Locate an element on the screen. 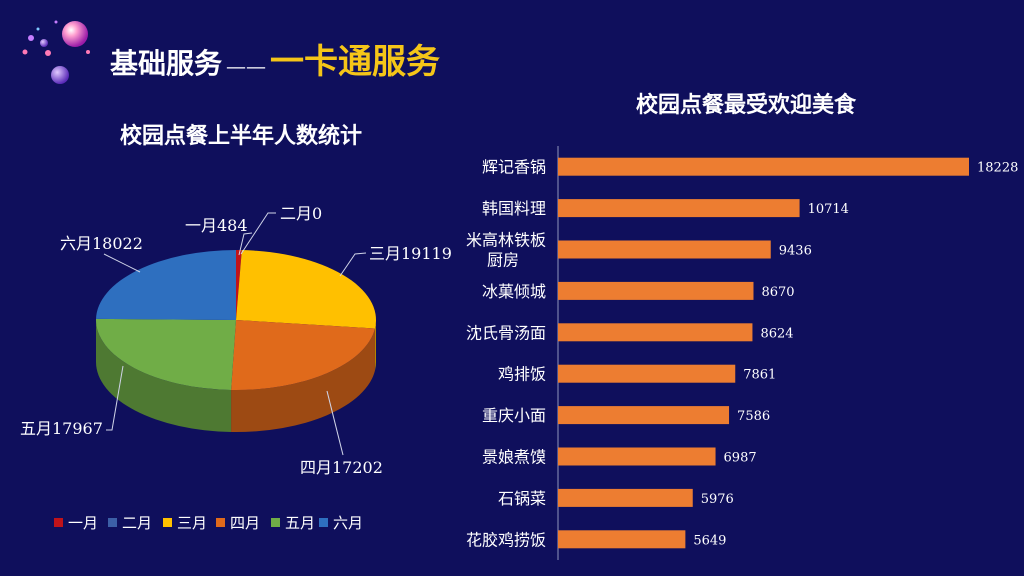 The width and height of the screenshot is (1024, 576). pie-side-五月 is located at coordinates (164, 376).